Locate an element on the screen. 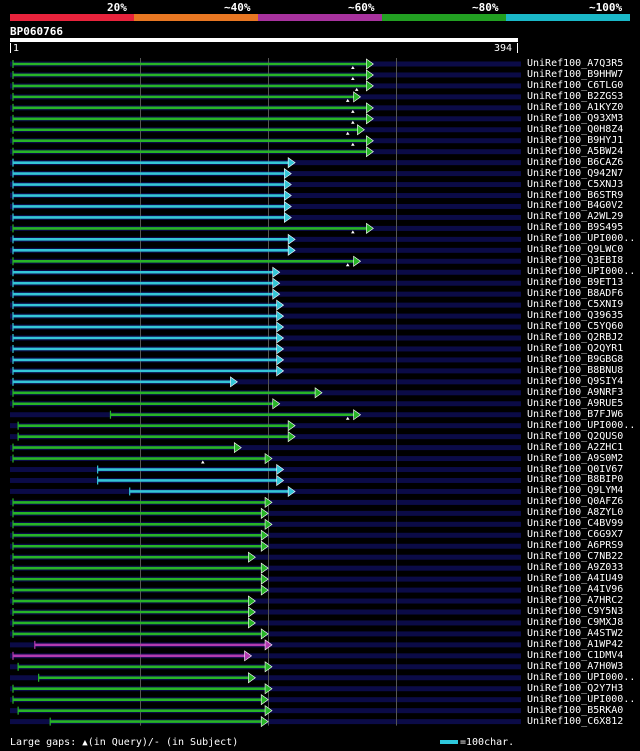  hit-label: UniRef100_A1WP42 is located at coordinates (575, 644).